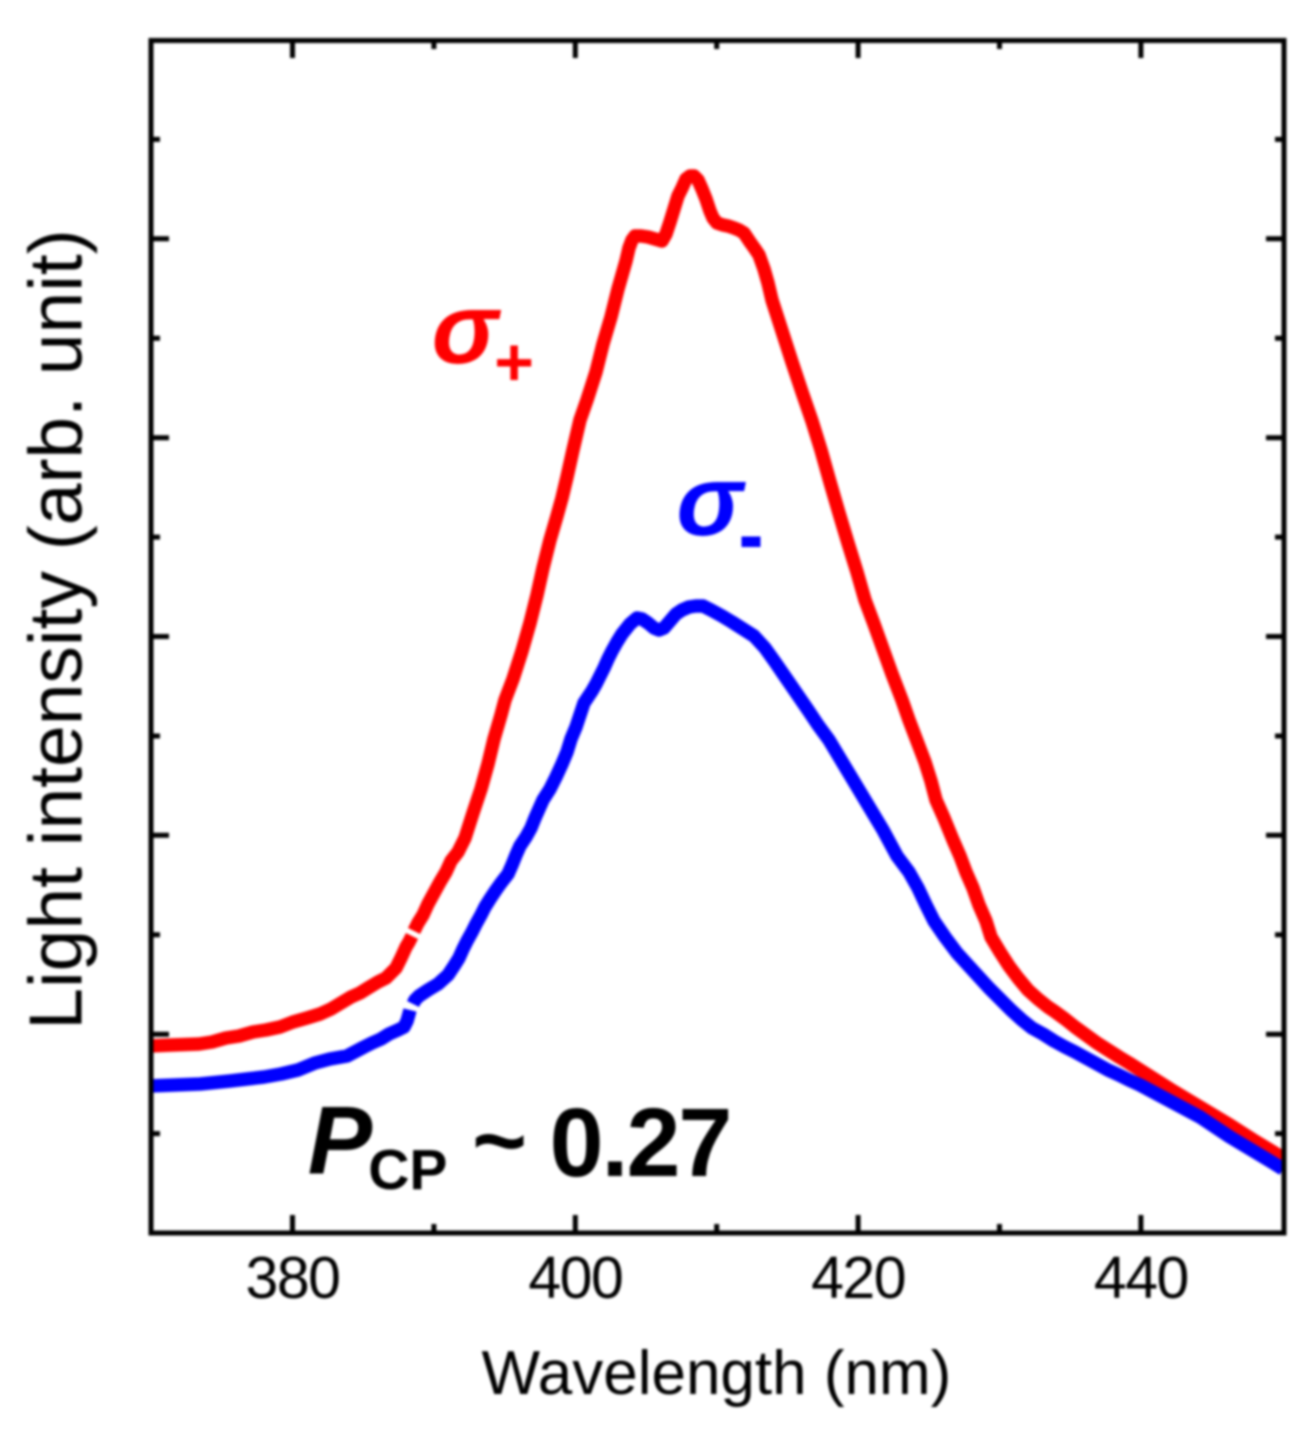  What do you see at coordinates (1141, 1278) in the screenshot?
I see `svg-text: 440` at bounding box center [1141, 1278].